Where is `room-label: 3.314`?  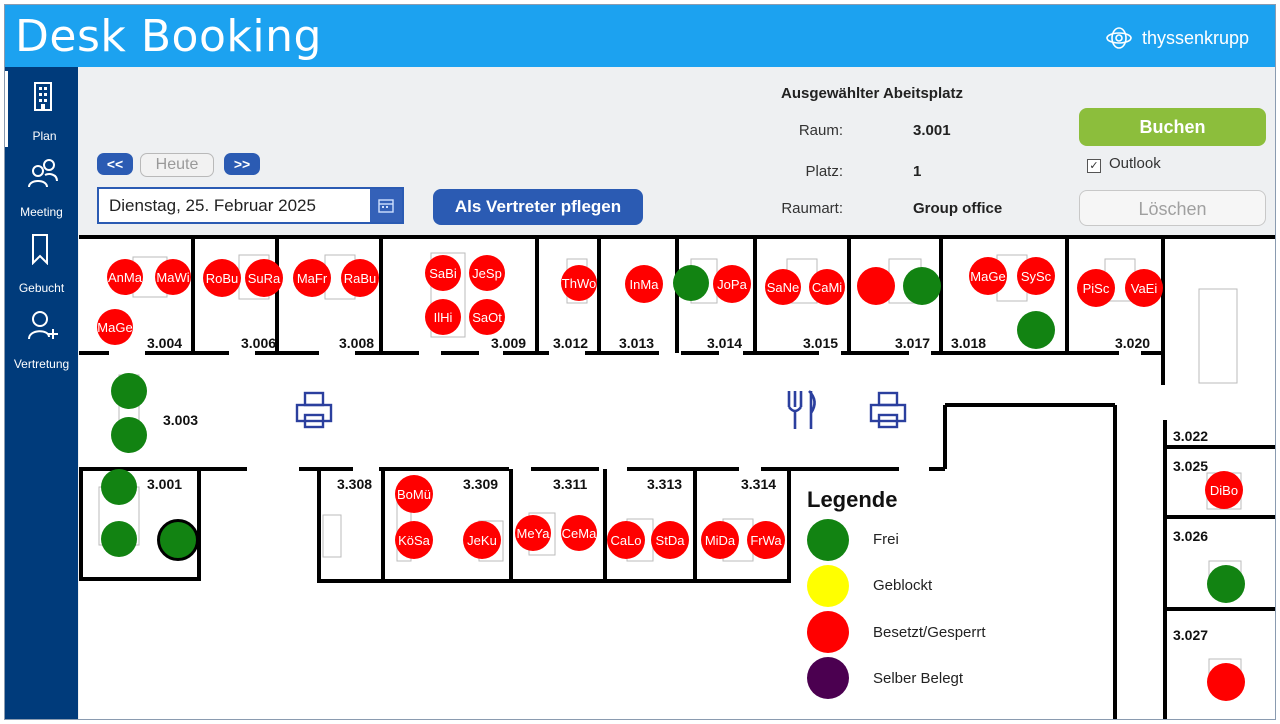
room-label: 3.314 is located at coordinates (759, 484).